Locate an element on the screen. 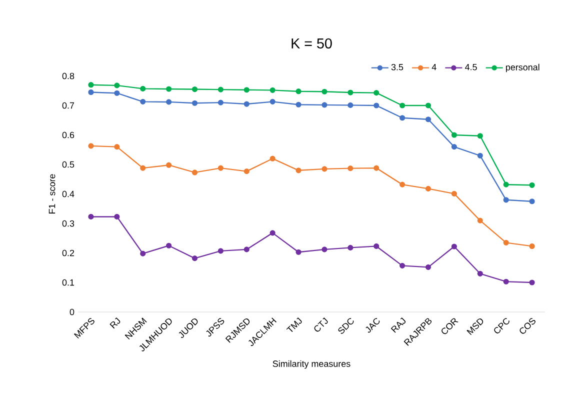 The width and height of the screenshot is (577, 407). y-tick-label: 0.7 is located at coordinates (68, 105).